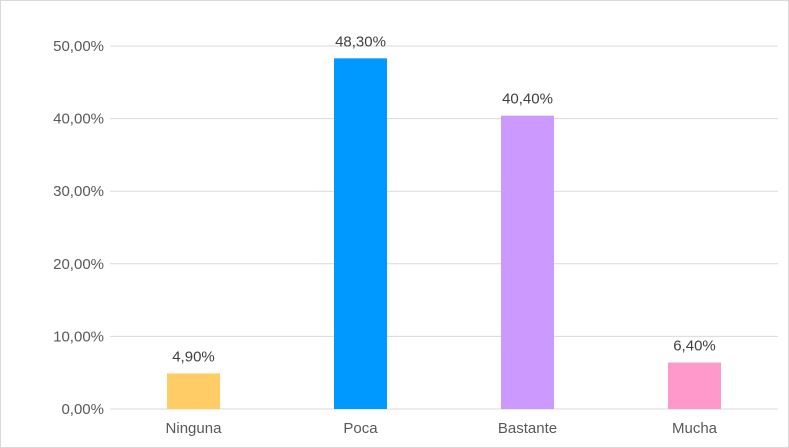  I want to click on bar-poca, so click(360, 233).